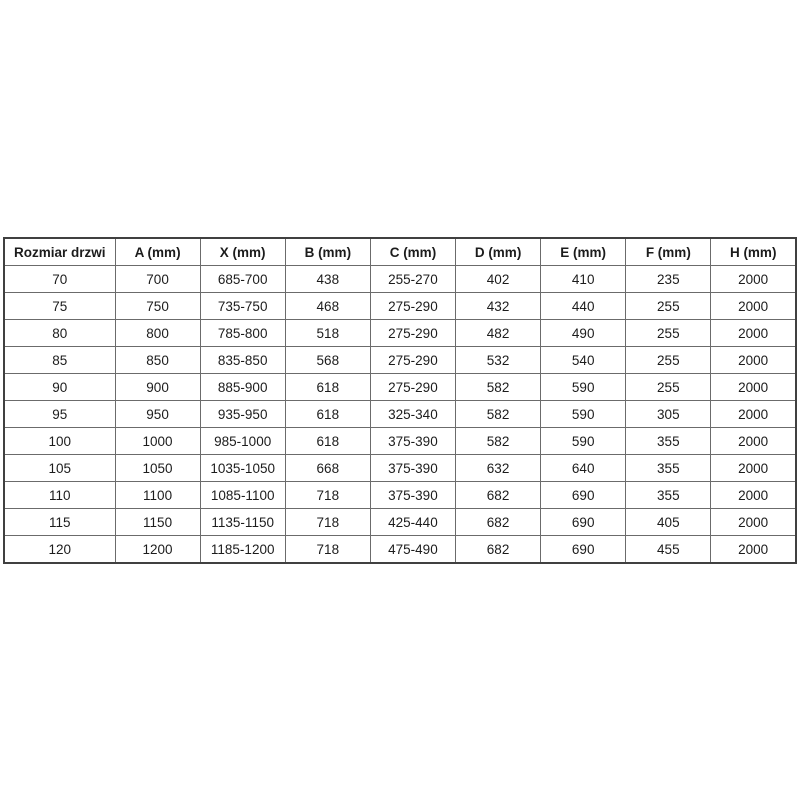  Describe the element at coordinates (157, 279) in the screenshot. I see `table-cell: 700` at that location.